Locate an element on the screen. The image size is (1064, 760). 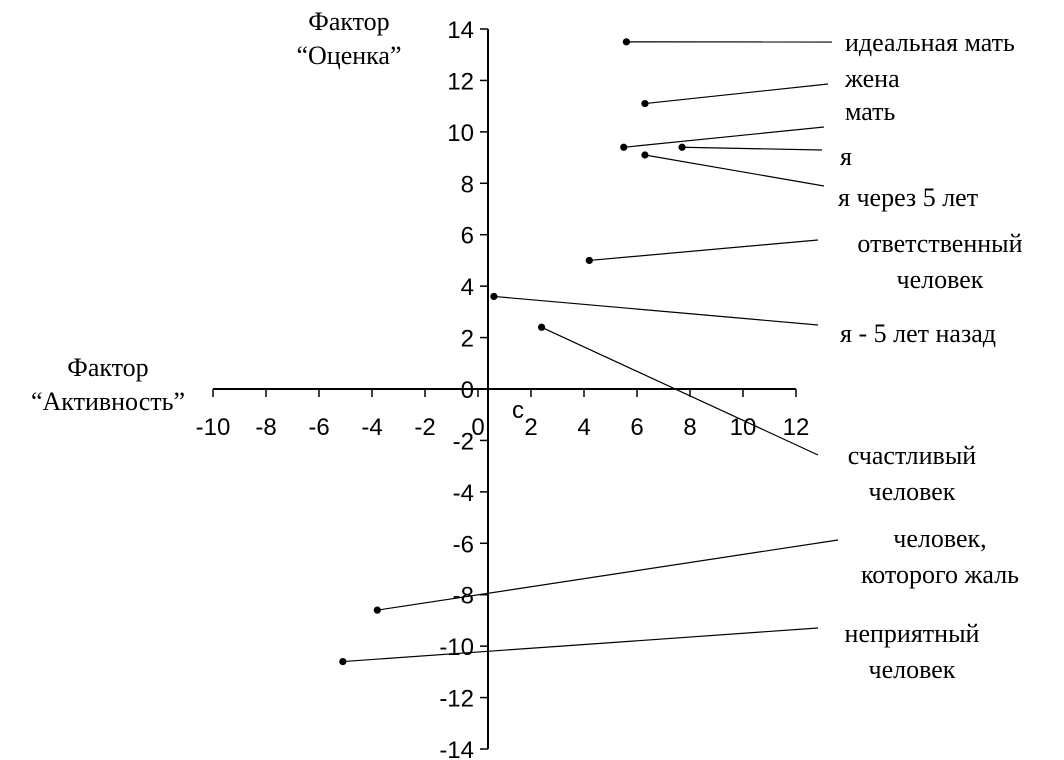
x-tick-label: -2 is located at coordinates (424, 427).